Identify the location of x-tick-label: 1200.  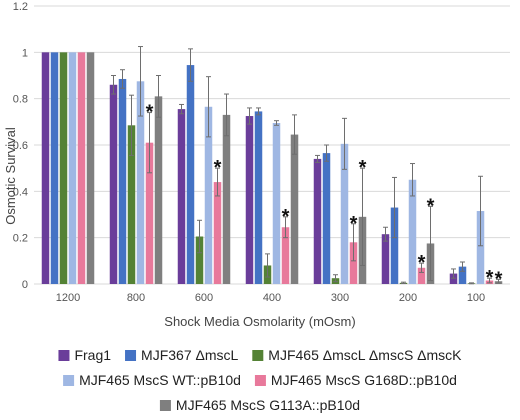
(68, 298).